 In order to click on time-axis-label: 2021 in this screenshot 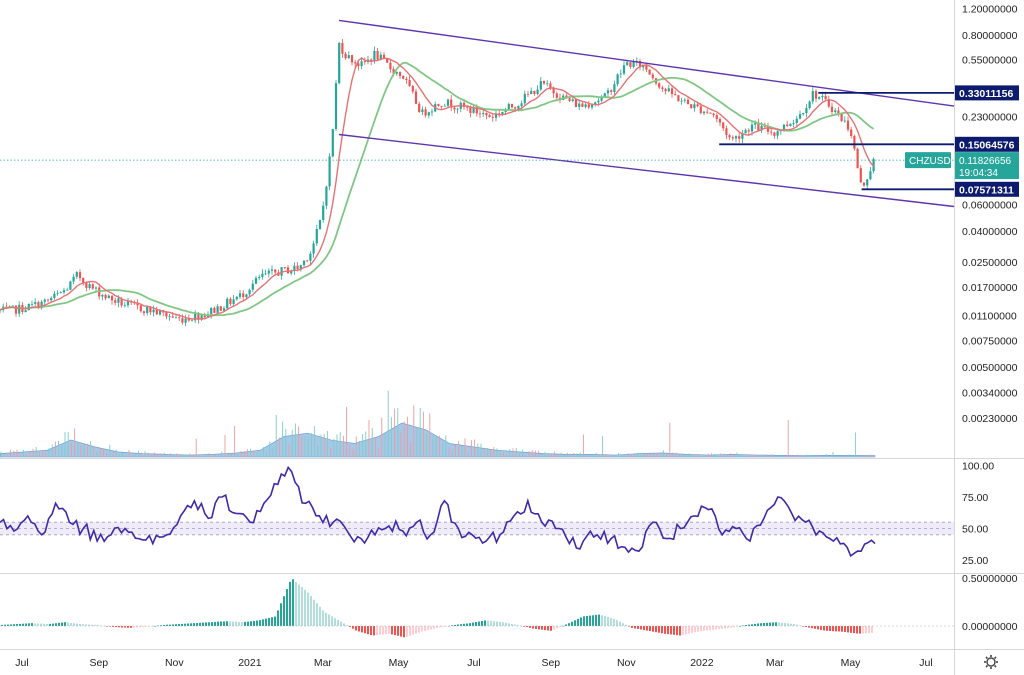, I will do `click(250, 663)`.